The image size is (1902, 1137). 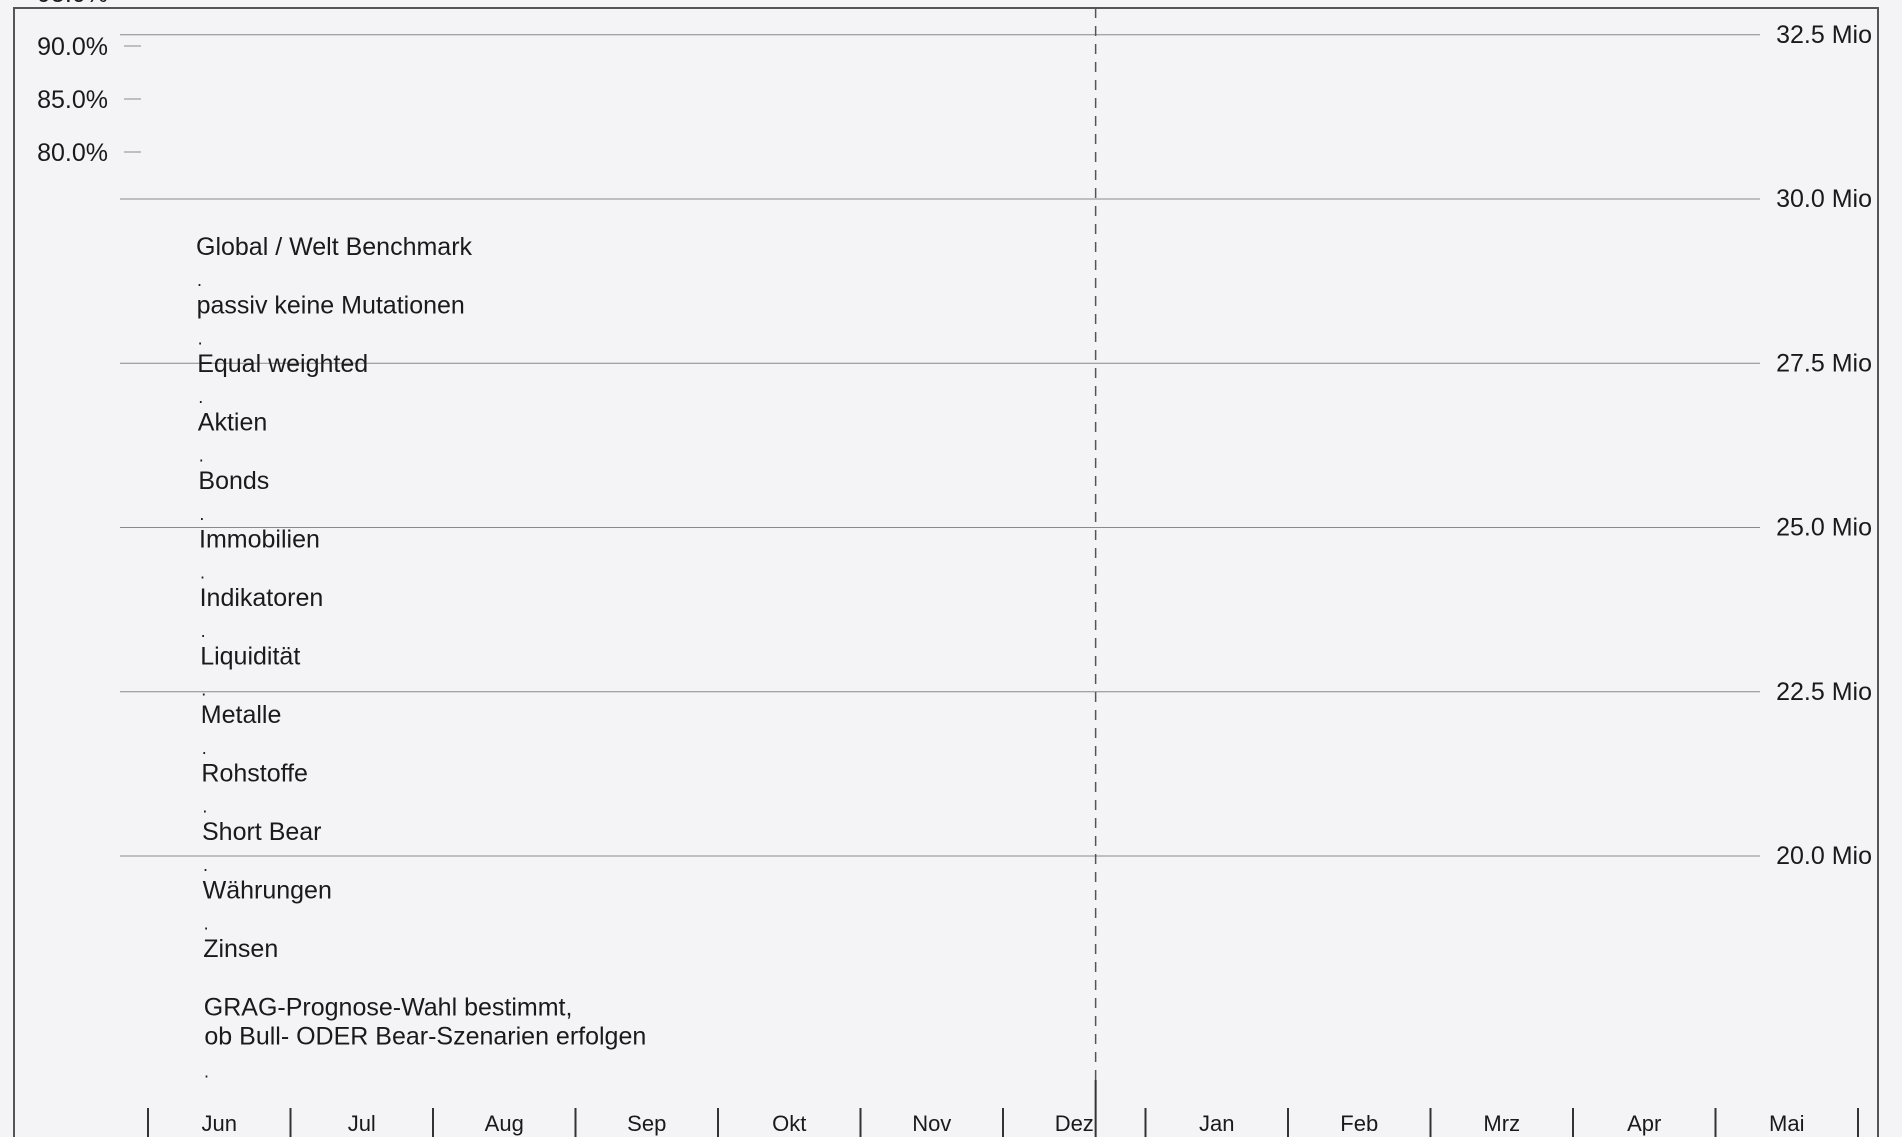 I want to click on legend-item: passiv keine Mutationen, so click(x=331, y=306).